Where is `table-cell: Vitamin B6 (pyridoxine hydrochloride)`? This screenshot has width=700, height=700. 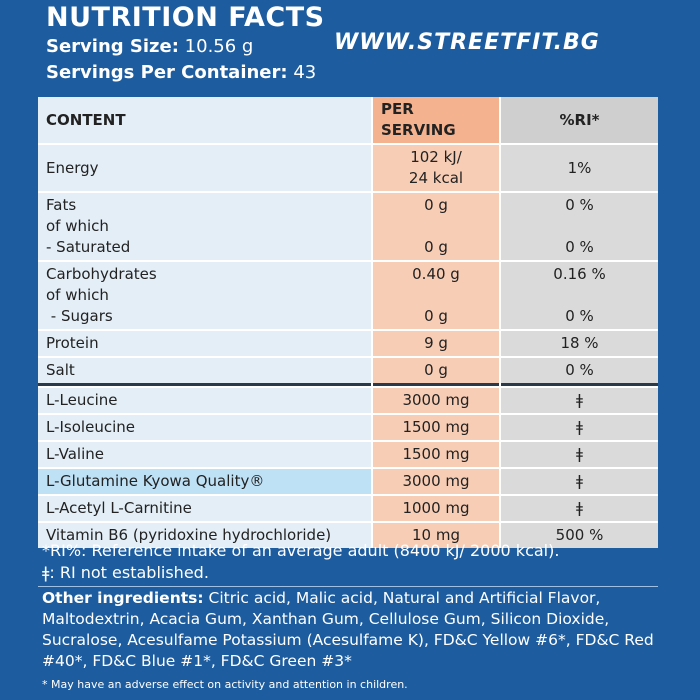 table-cell: Vitamin B6 (pyridoxine hydrochloride) is located at coordinates (204, 535).